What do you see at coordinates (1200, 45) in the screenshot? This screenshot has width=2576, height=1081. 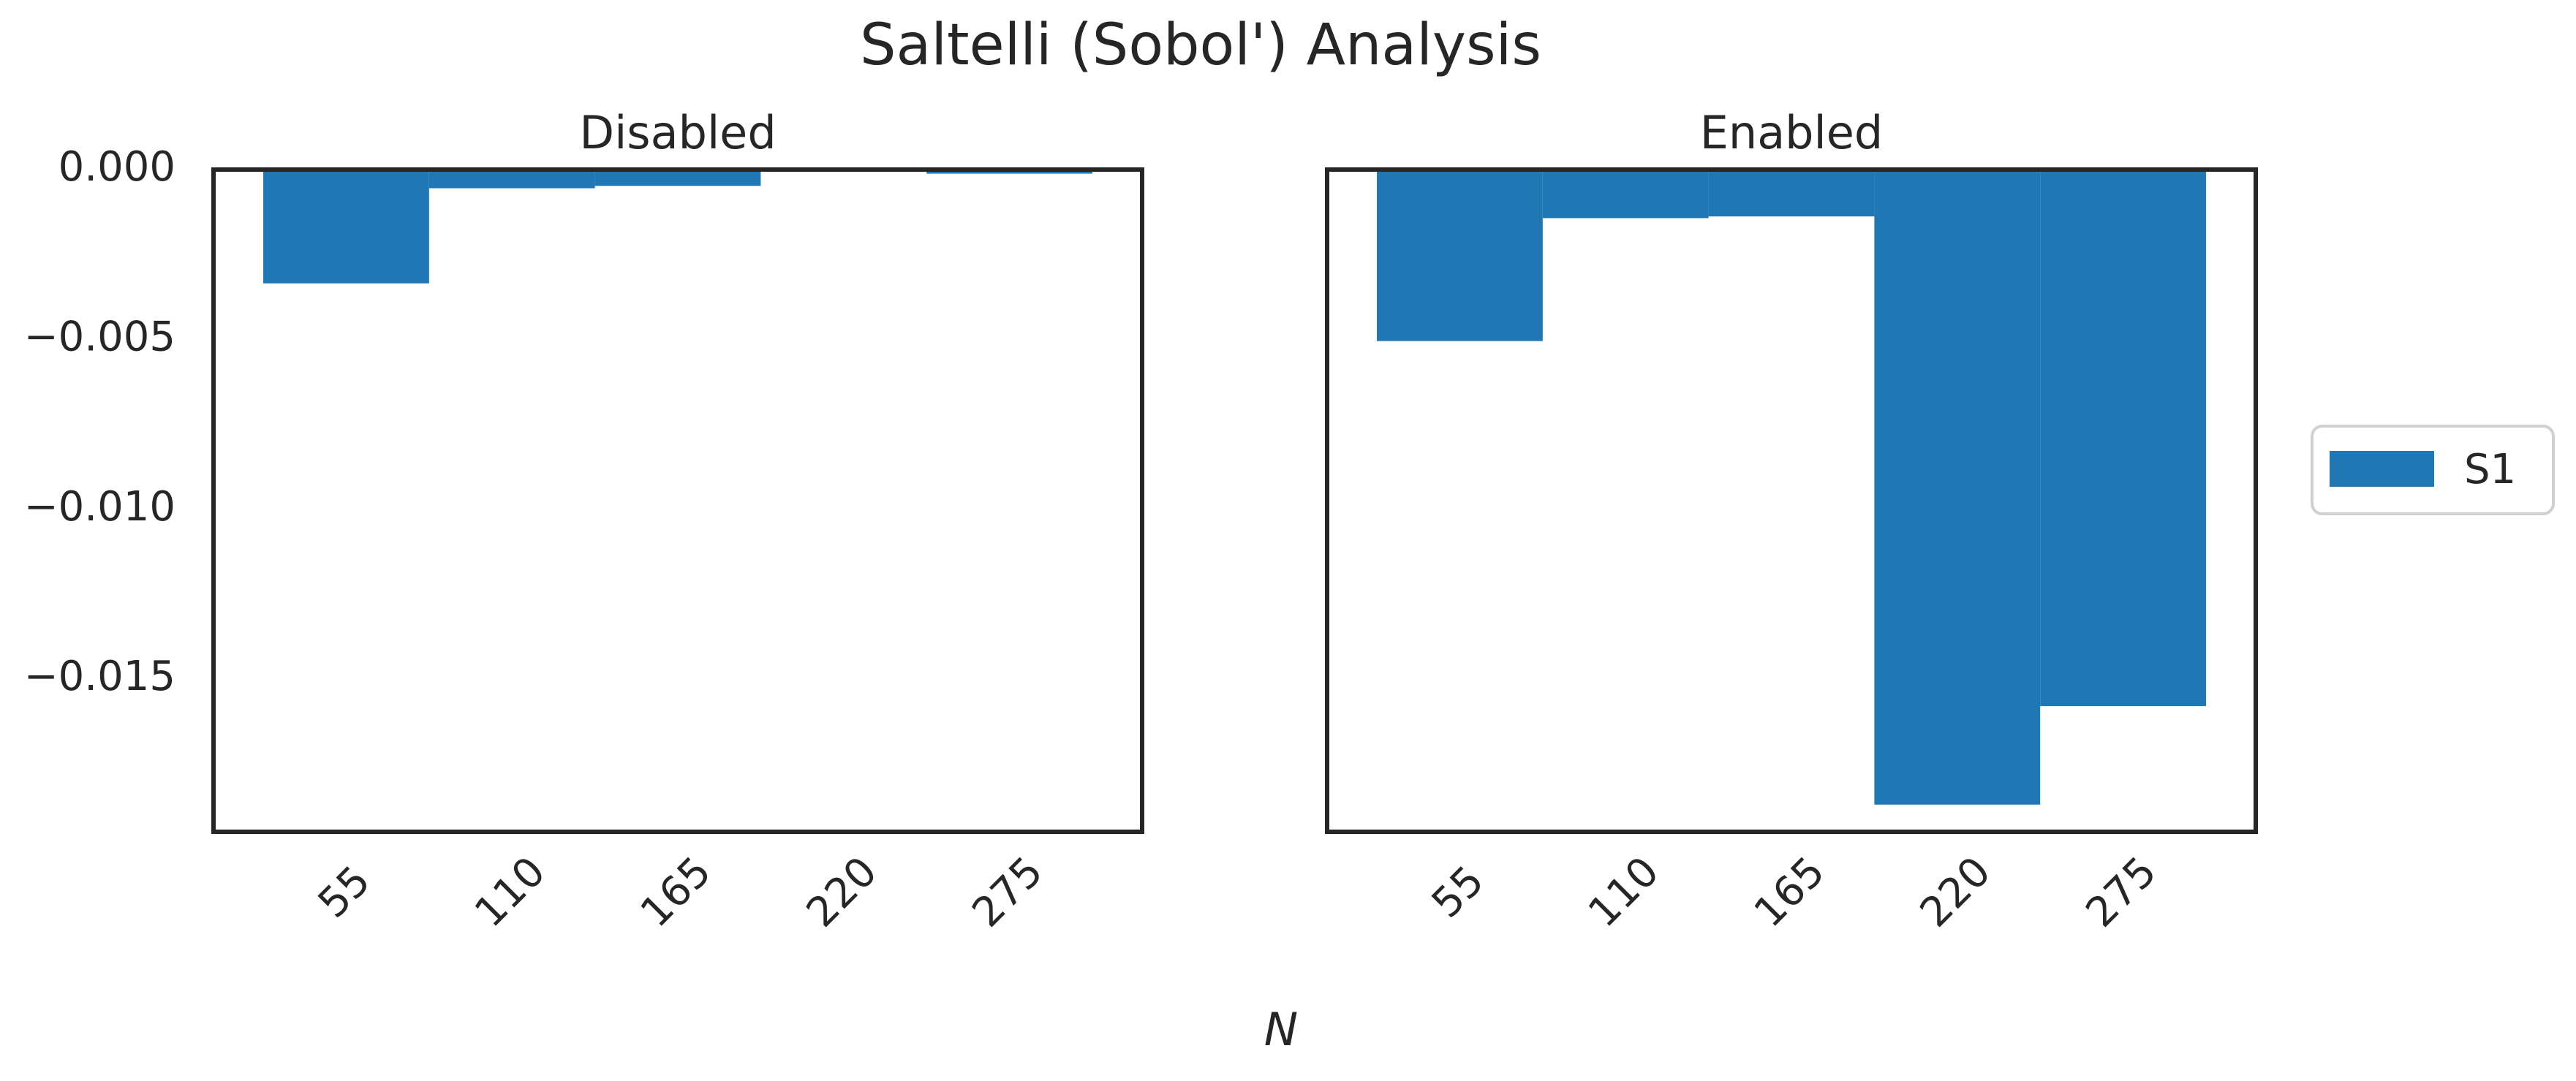 I see `chart-title: Saltelli (Sobol') Analysis` at bounding box center [1200, 45].